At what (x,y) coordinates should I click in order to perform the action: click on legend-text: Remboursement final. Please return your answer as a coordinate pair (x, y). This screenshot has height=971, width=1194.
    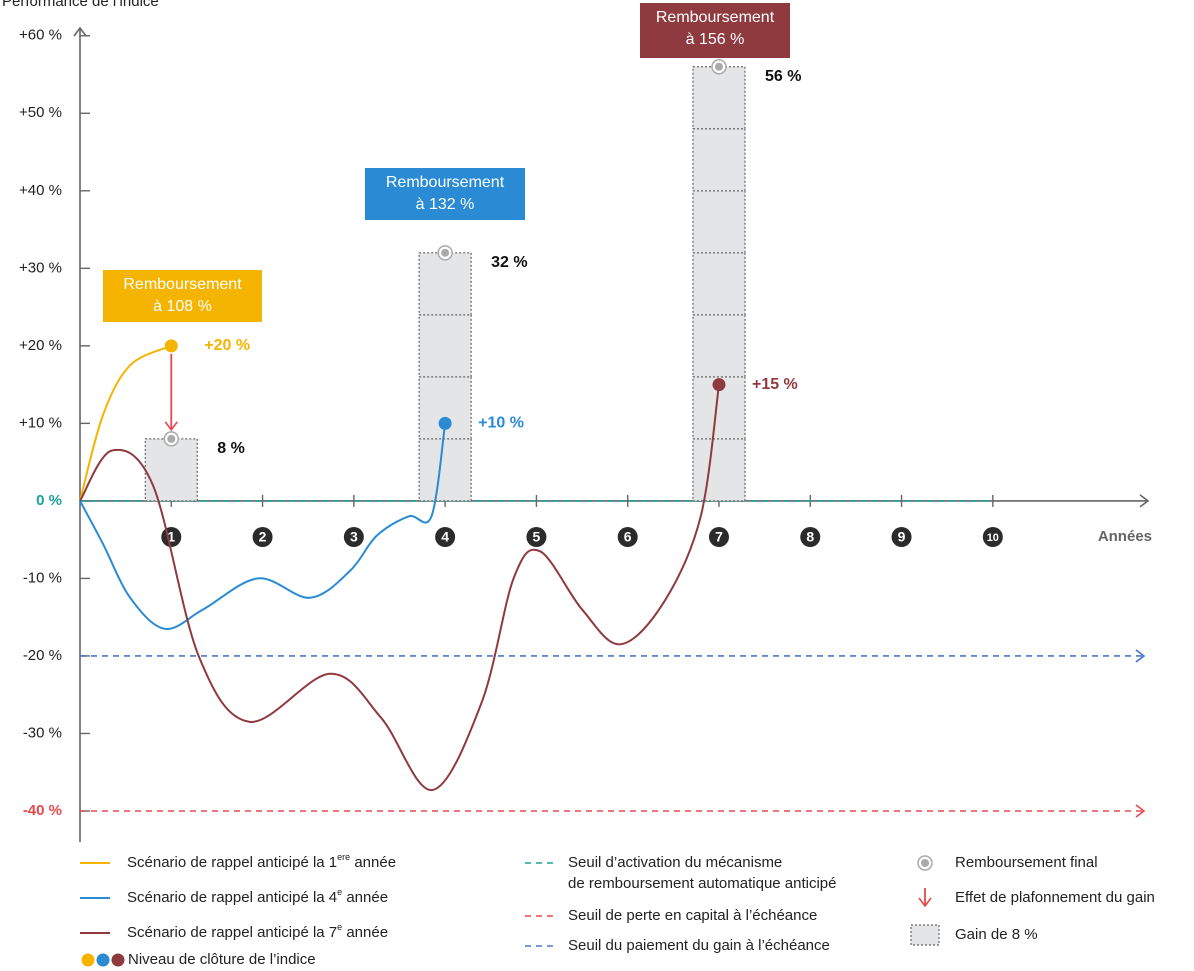
    Looking at the image, I should click on (1026, 862).